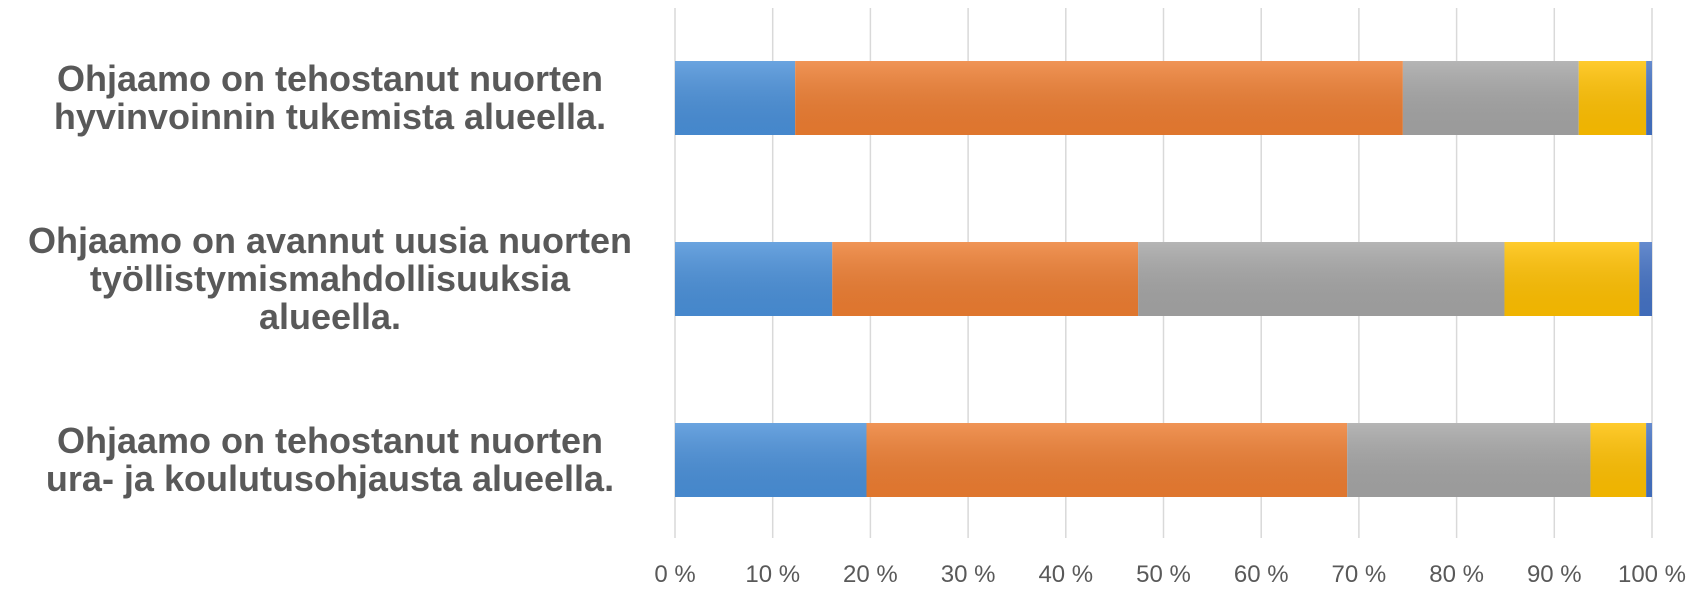 This screenshot has height=591, width=1699. I want to click on x-tick-label: 0 %, so click(674, 574).